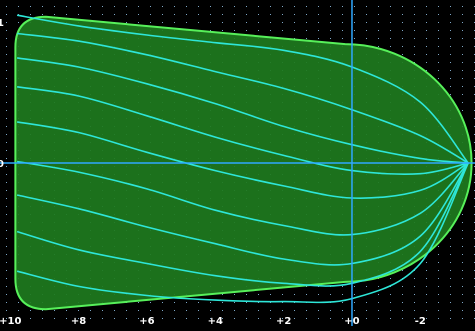  I want to click on x-tick-label: +0, so click(351, 321).